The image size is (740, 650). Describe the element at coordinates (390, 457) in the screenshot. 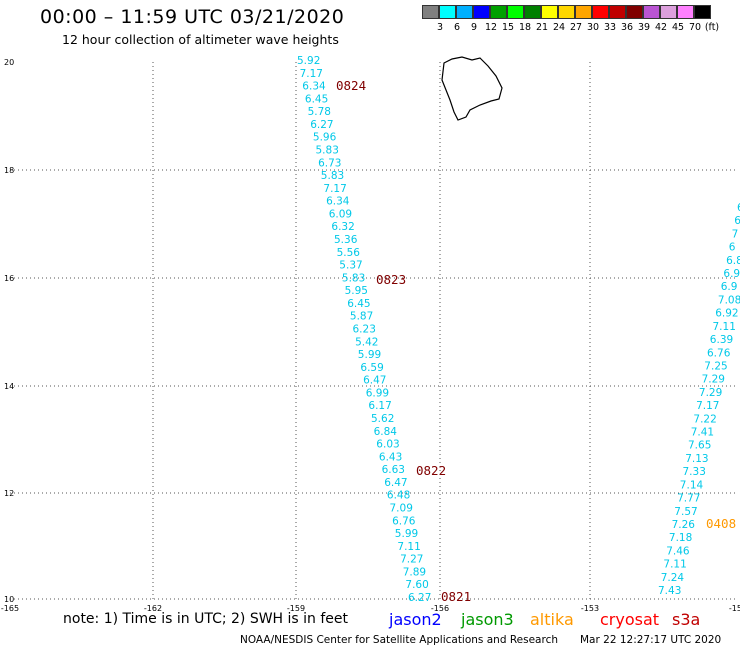

I see `swh-value: 6.43` at that location.